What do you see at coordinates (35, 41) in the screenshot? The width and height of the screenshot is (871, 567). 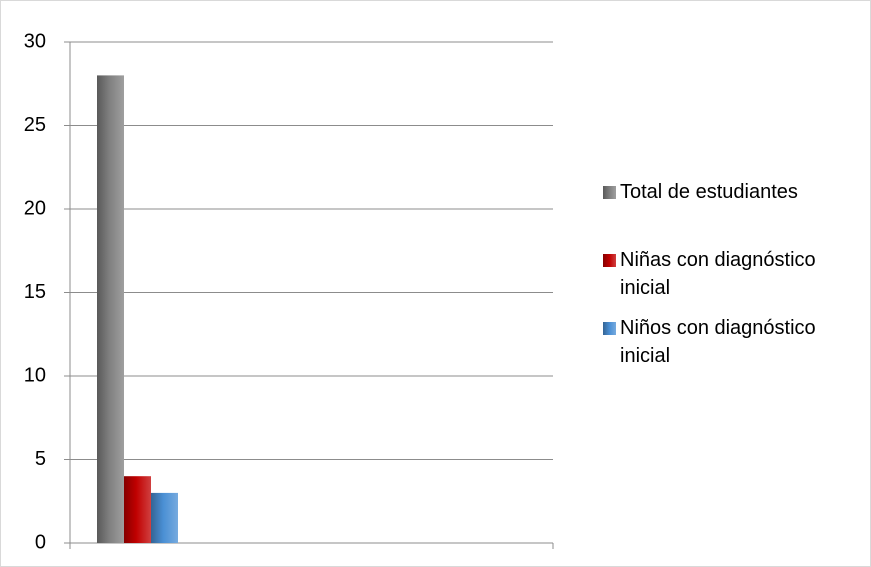 I see `y-tick-label: 30` at bounding box center [35, 41].